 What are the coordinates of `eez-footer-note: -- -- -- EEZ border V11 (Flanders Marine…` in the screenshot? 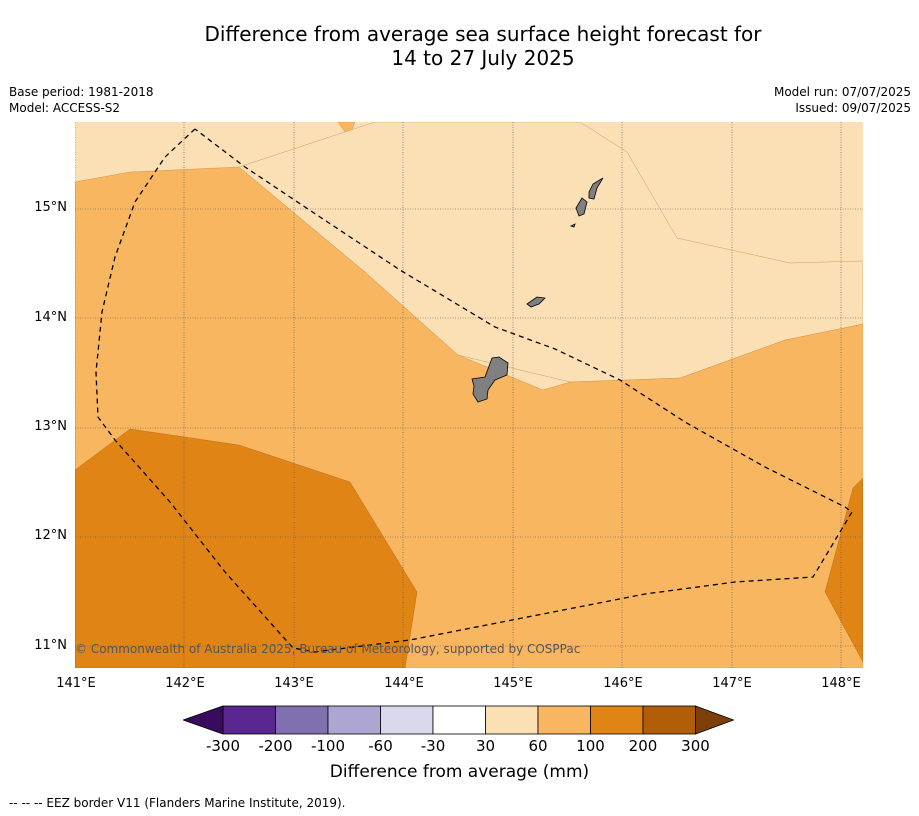 It's located at (177, 803).